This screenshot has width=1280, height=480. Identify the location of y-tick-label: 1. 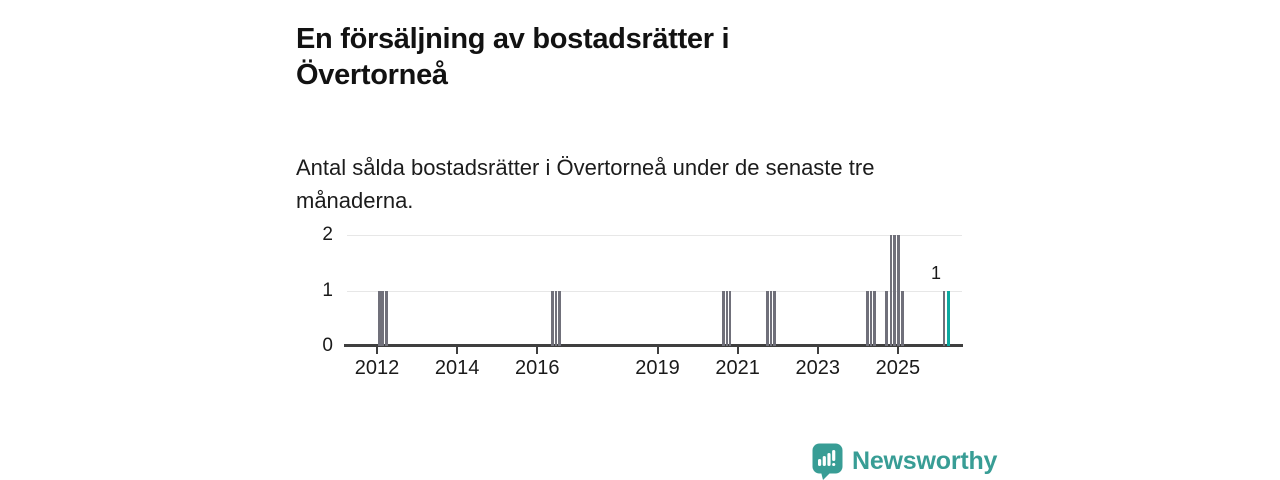
(327, 290).